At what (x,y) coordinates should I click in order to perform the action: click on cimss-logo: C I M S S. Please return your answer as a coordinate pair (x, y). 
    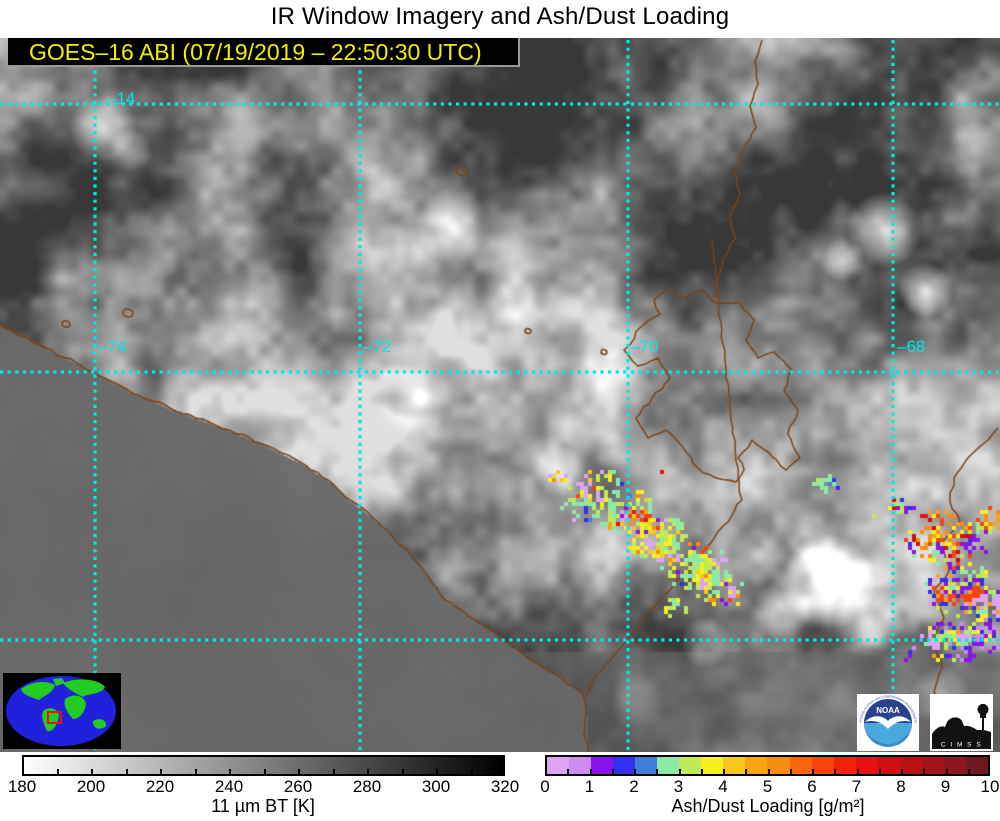
    Looking at the image, I should click on (961, 722).